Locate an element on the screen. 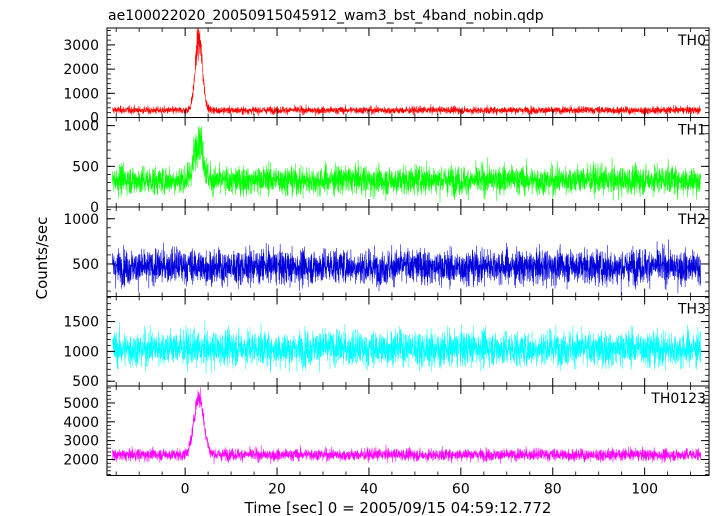  y-axis-label: Counts/sec is located at coordinates (42, 258).